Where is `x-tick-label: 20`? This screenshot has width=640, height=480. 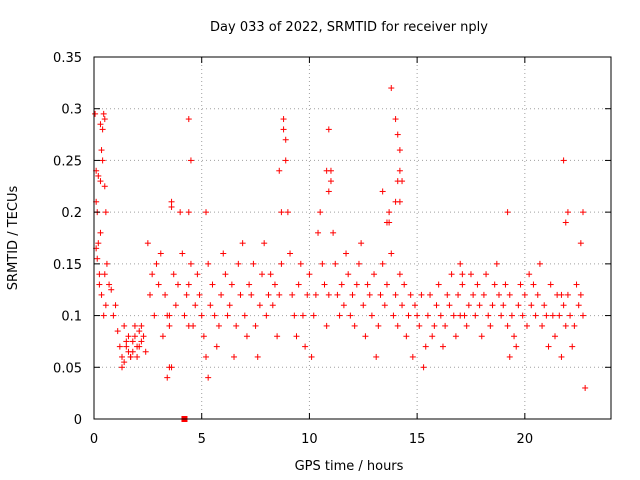 x-tick-label: 20 is located at coordinates (525, 439).